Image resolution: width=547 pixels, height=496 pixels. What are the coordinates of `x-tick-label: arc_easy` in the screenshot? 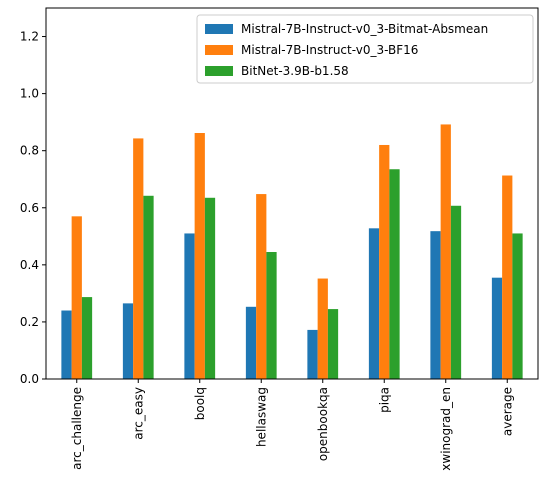 It's located at (138, 413).